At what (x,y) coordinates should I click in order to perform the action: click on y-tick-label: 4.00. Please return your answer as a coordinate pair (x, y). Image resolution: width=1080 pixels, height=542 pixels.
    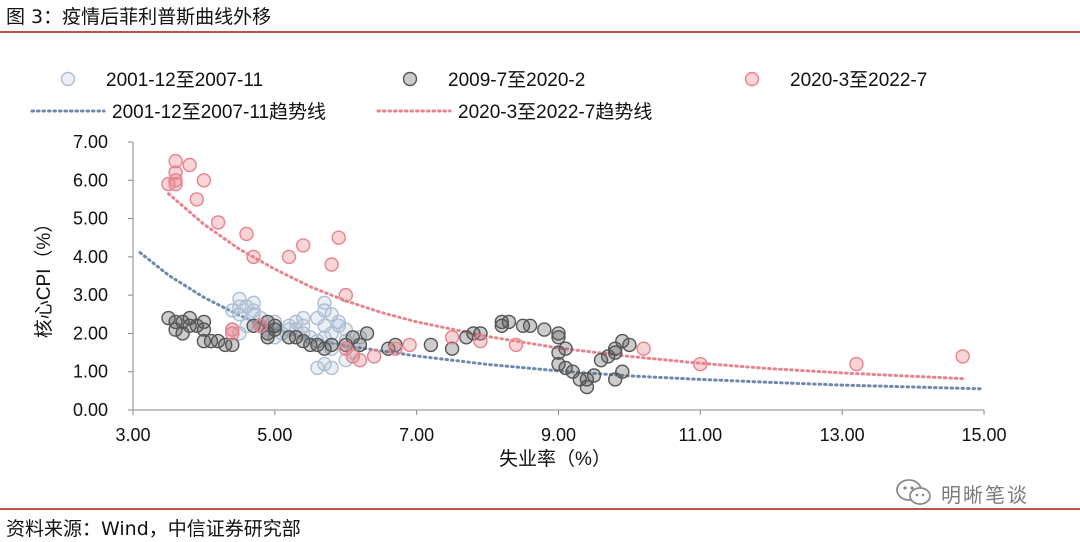
    Looking at the image, I should click on (90, 257).